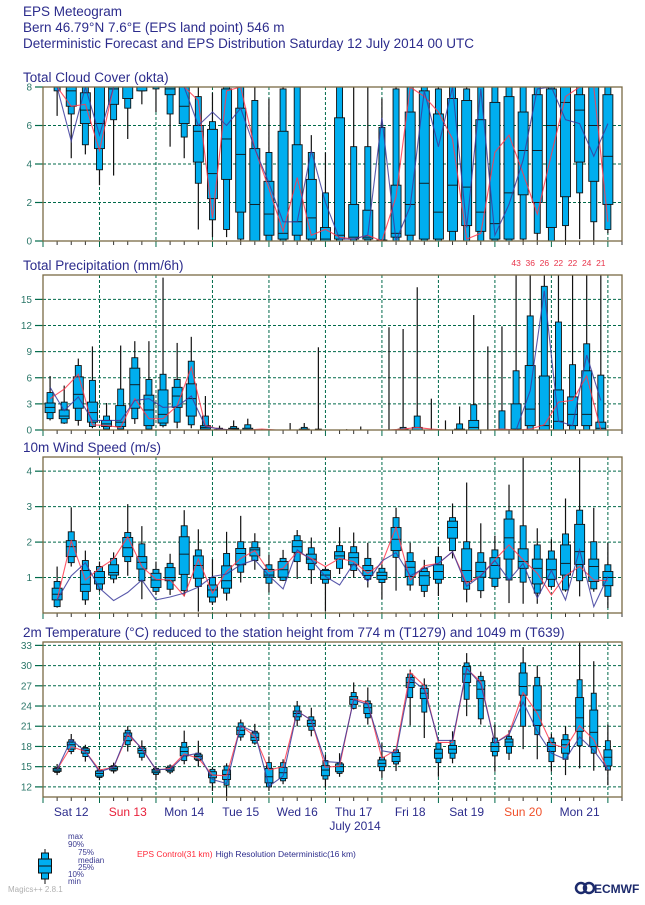 The height and width of the screenshot is (905, 645). Describe the element at coordinates (76, 844) in the screenshot. I see `legend-p90: 90%` at that location.